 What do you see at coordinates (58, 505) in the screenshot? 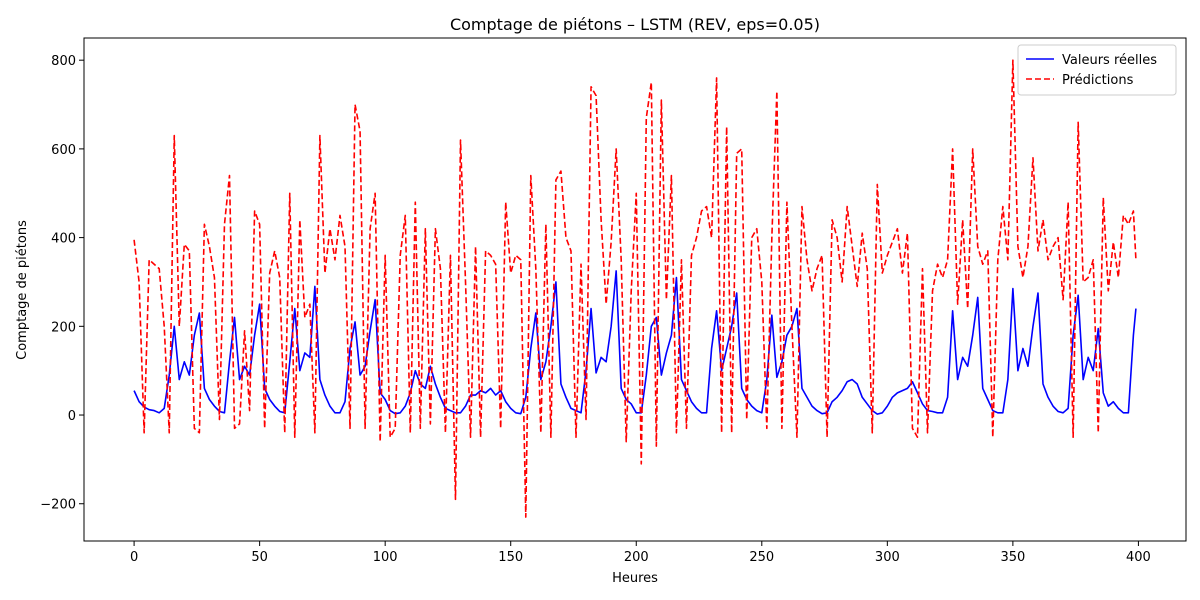
I see `y-tick-label: −200` at bounding box center [58, 505].